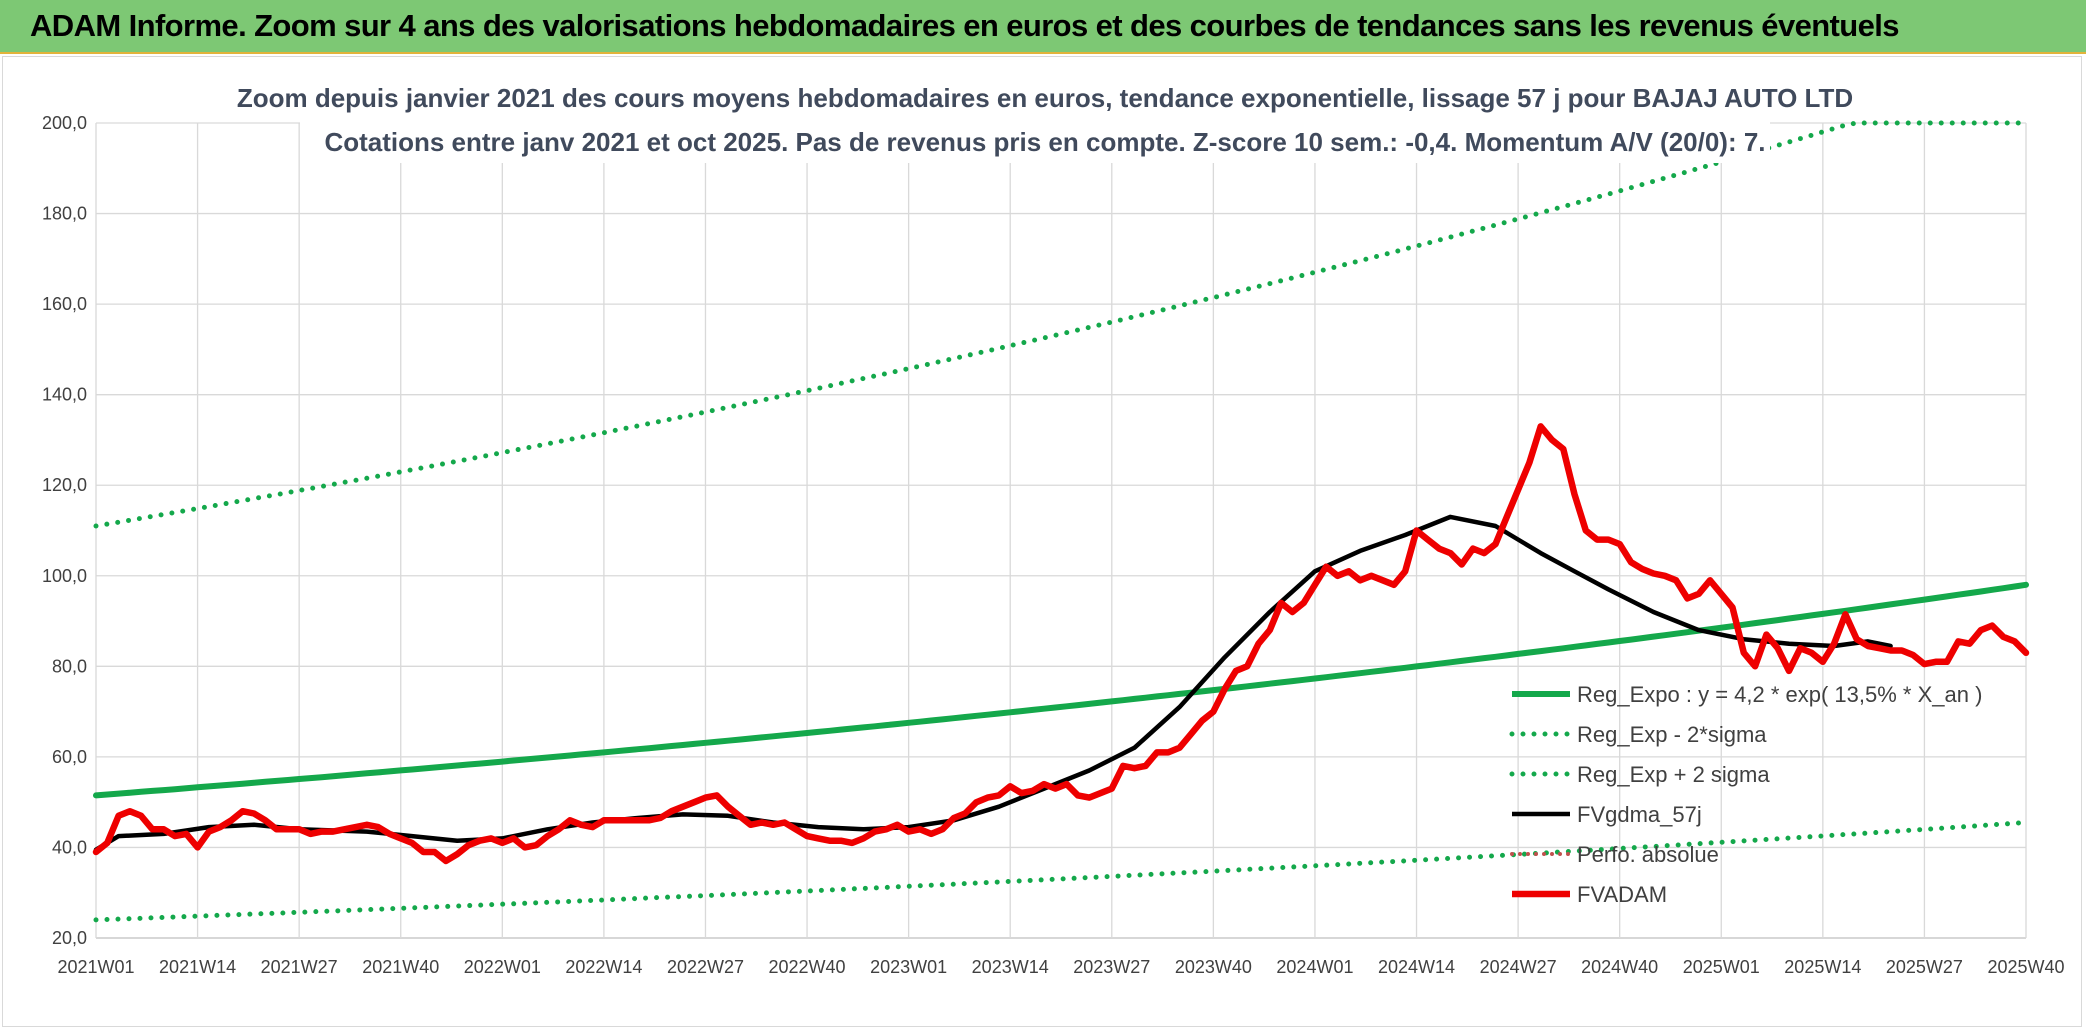  What do you see at coordinates (197, 967) in the screenshot?
I see `x-tick-label: 2021W14` at bounding box center [197, 967].